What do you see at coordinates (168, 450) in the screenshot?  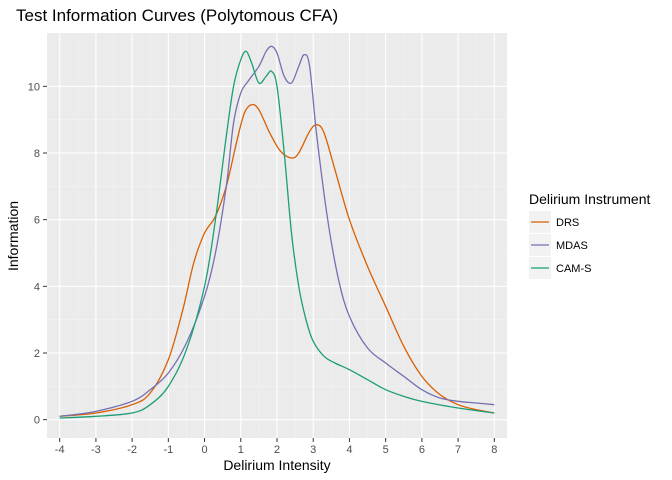 I see `x-tick-label: -1` at bounding box center [168, 450].